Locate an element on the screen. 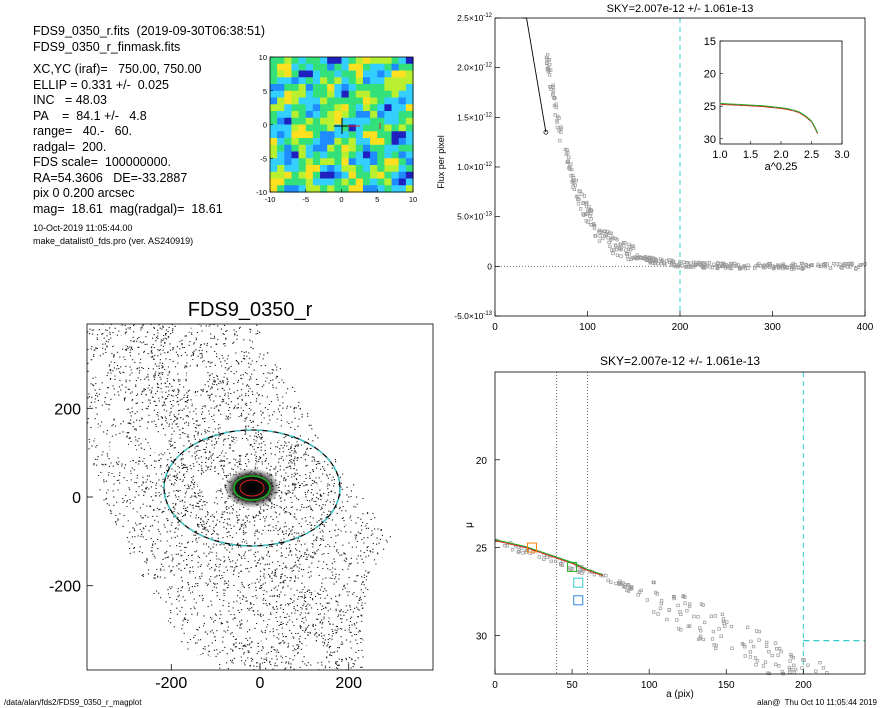  flux-inner-profile is located at coordinates (534, 75).